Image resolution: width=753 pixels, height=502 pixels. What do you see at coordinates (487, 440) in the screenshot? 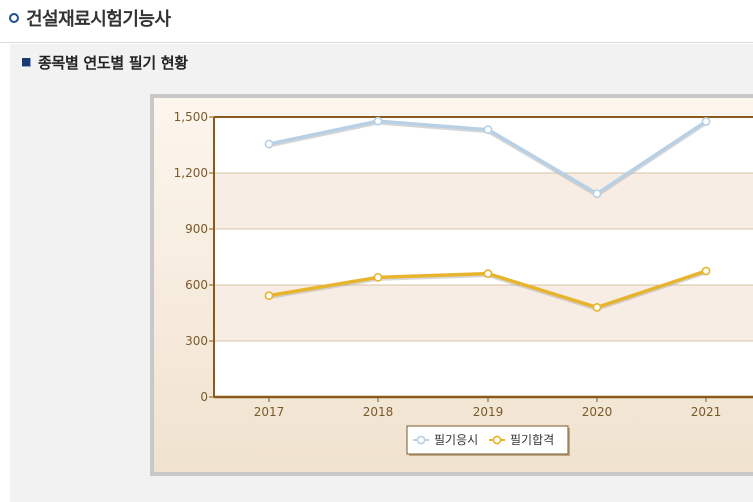
I see `legend-box` at bounding box center [487, 440].